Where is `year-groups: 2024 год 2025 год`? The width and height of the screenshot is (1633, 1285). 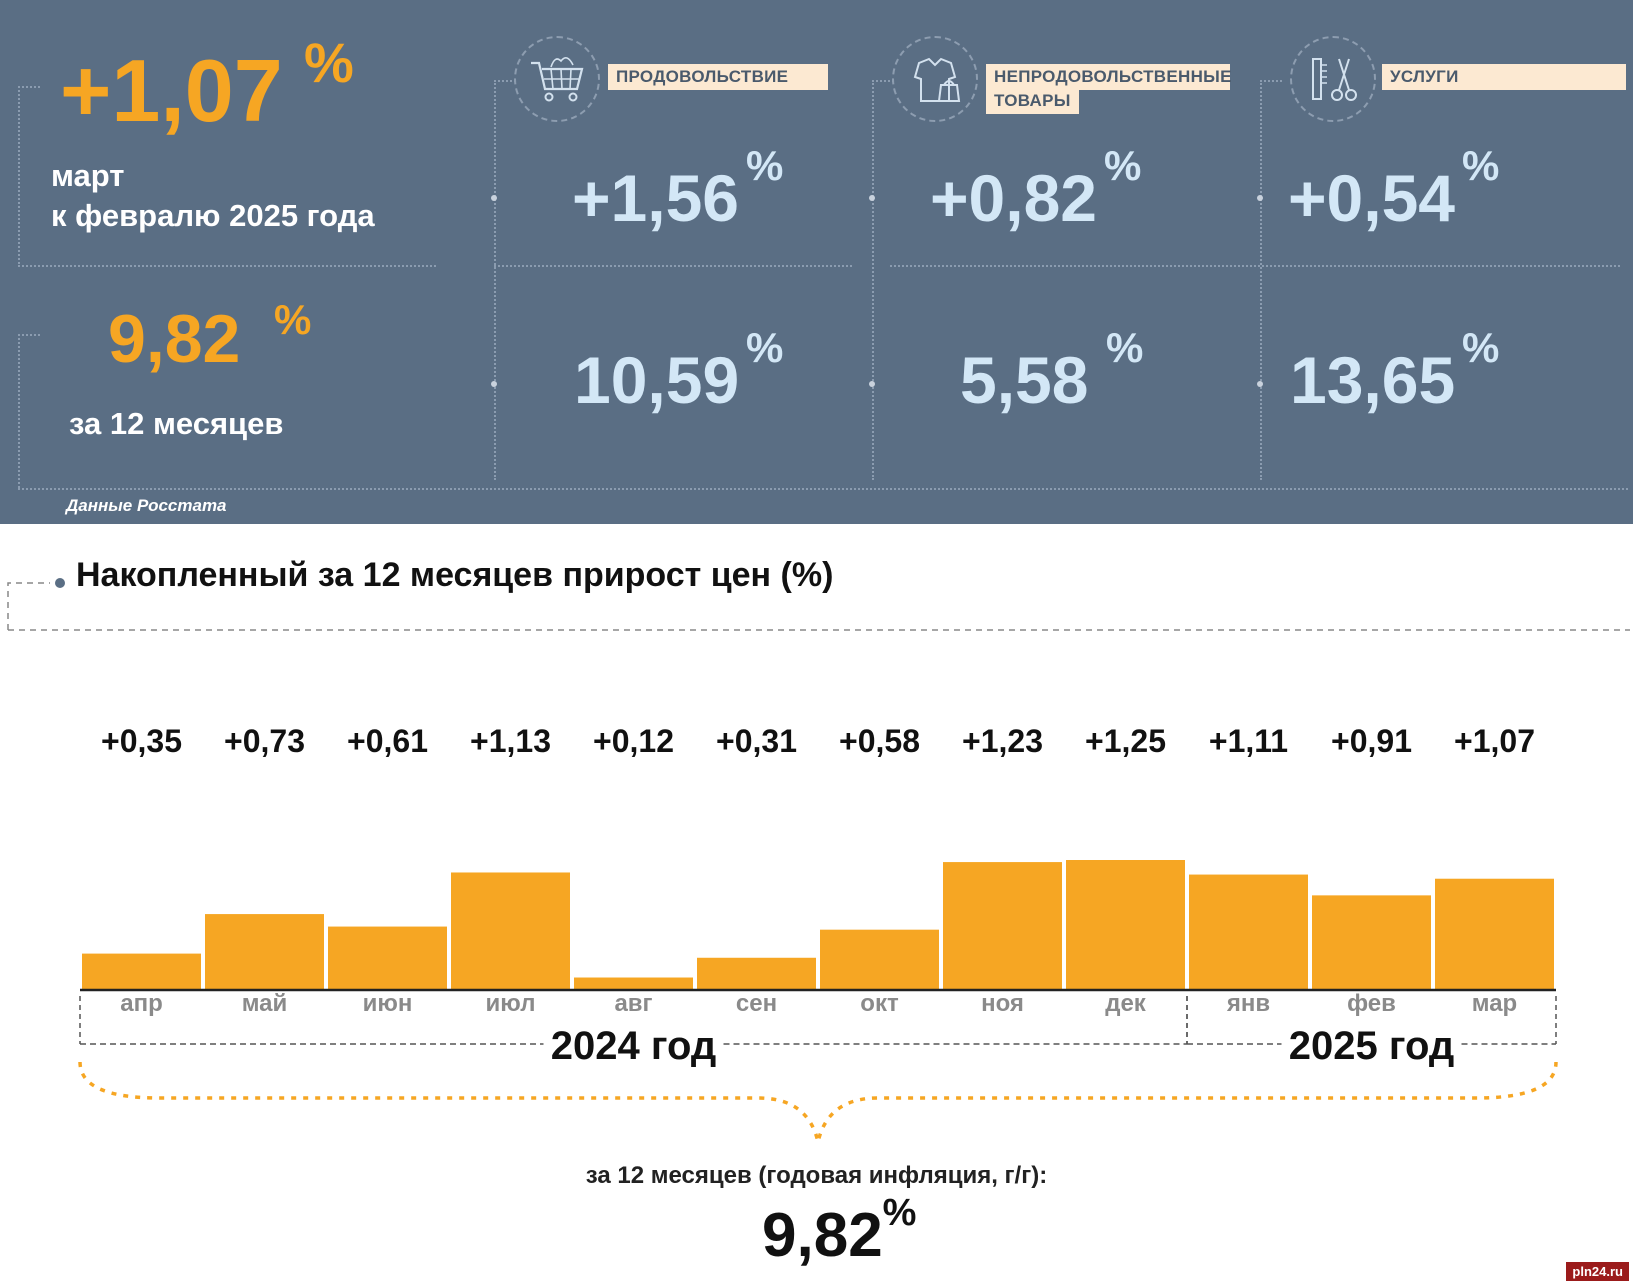 year-groups: 2024 год 2025 год is located at coordinates (818, 1032).